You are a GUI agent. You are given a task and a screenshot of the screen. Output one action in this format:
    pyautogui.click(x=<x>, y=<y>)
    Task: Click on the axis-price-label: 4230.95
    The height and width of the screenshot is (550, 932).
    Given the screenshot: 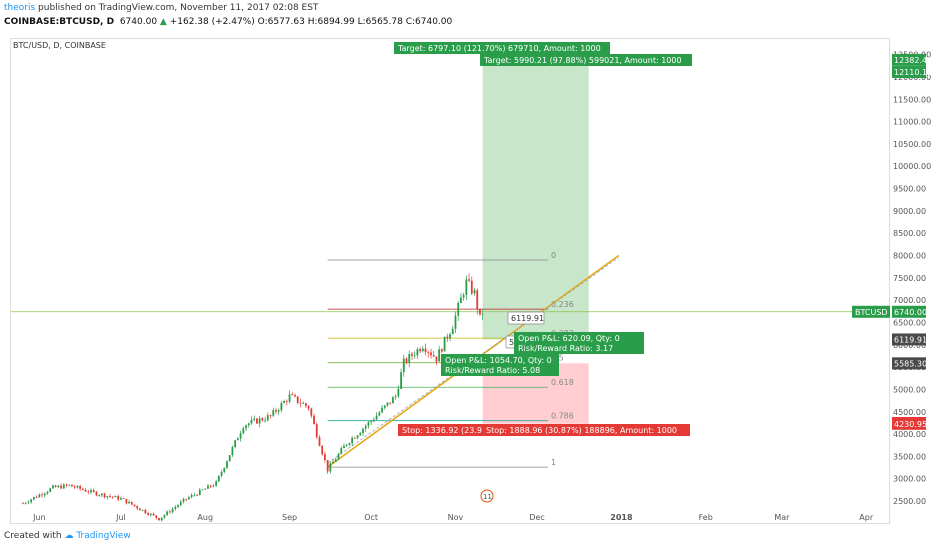 What is the action you would take?
    pyautogui.click(x=910, y=424)
    